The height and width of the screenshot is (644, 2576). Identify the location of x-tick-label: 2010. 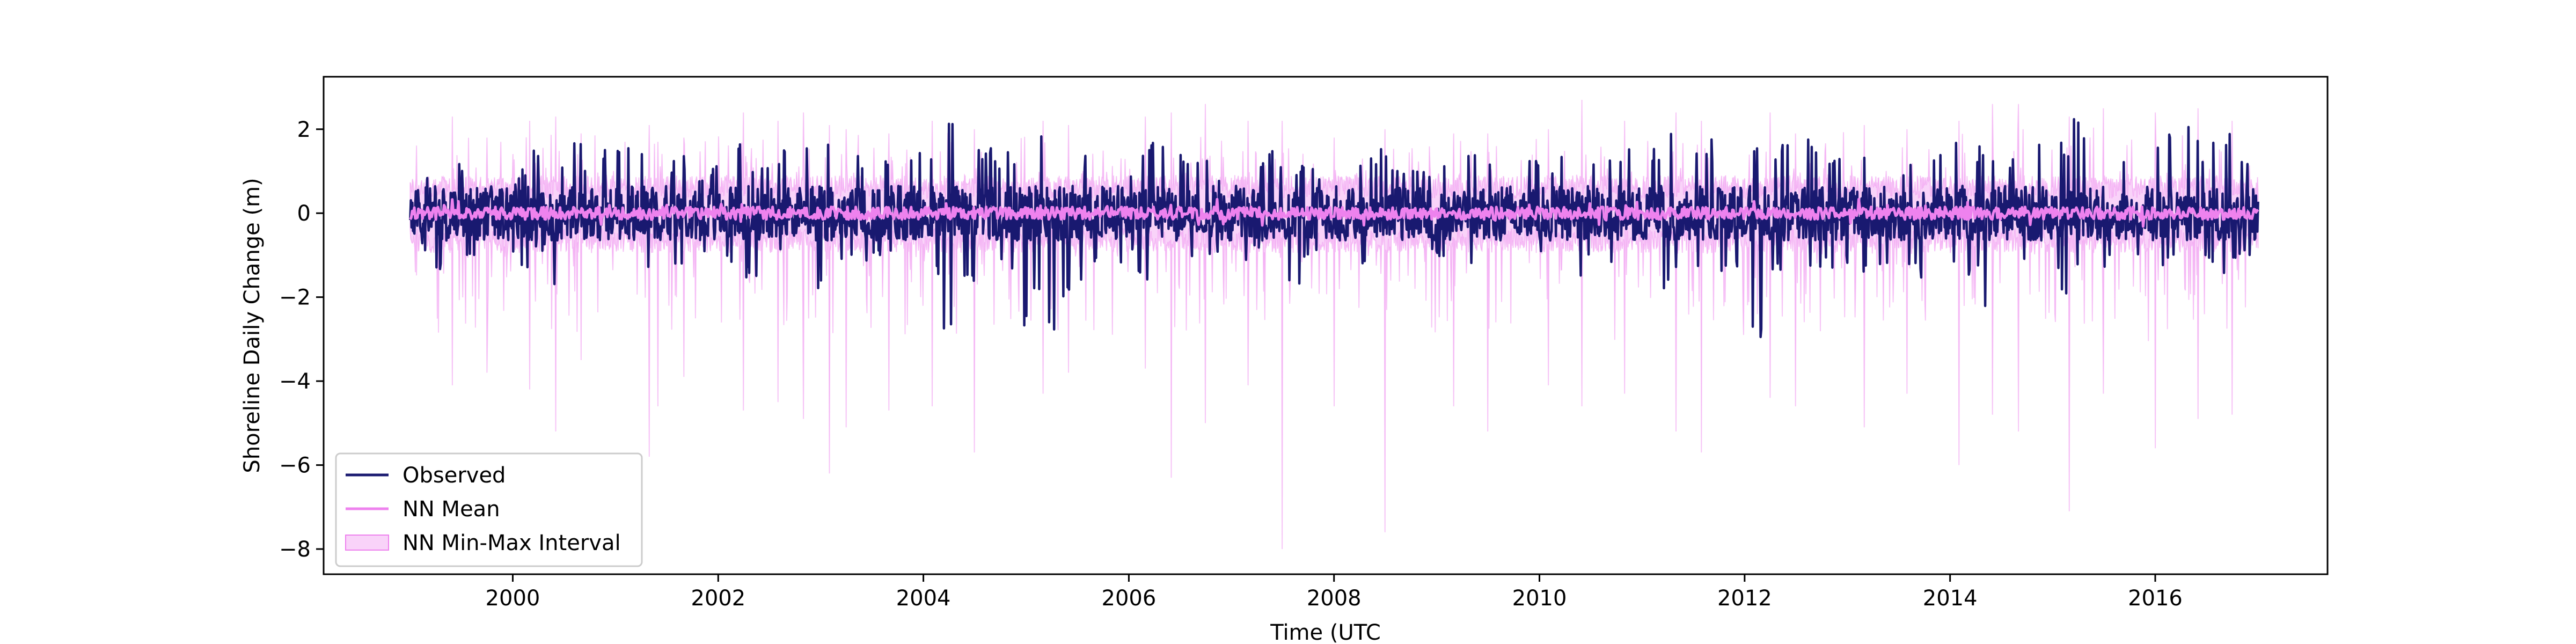
(1539, 598).